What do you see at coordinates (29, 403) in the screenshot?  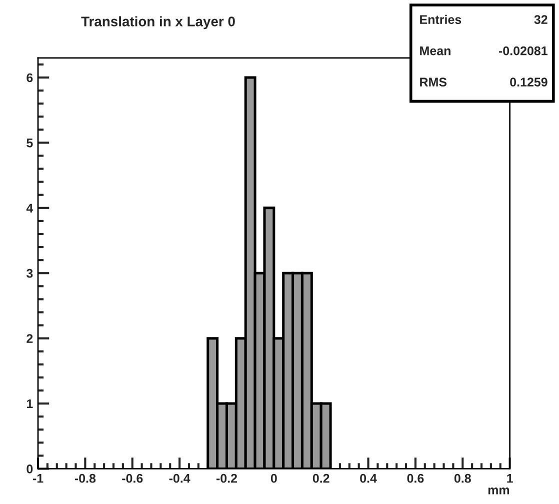 I see `y-tick-label: 1` at bounding box center [29, 403].